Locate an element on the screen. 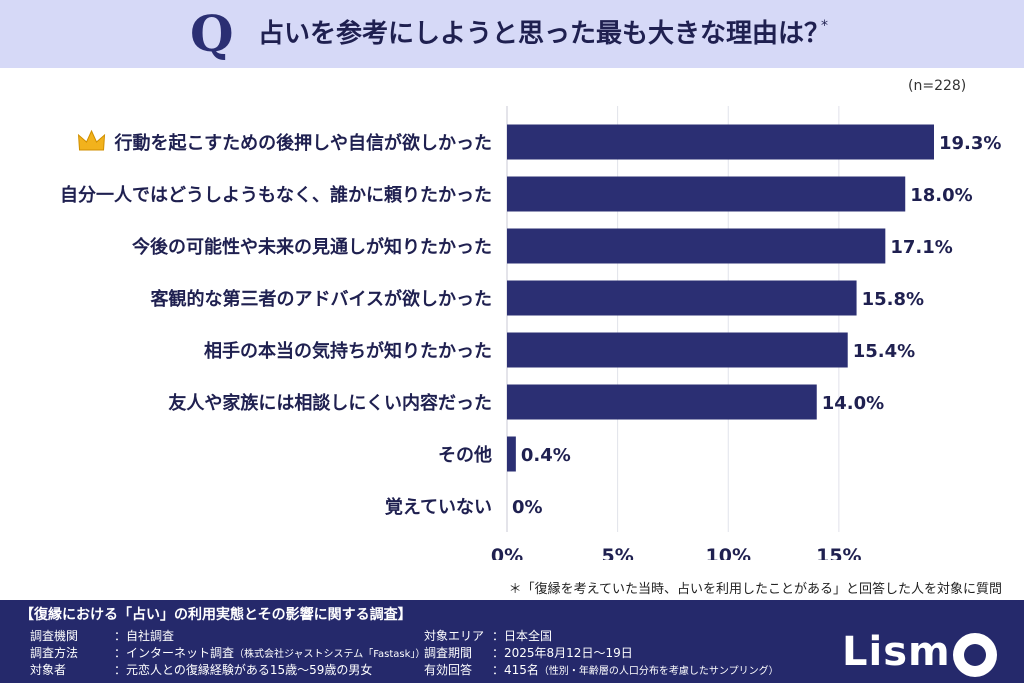 This screenshot has width=1024, height=683. footer-row: 調査方法 ：インターネット調査（株式会社ジャストシステム「Fastask」） is located at coordinates (227, 652).